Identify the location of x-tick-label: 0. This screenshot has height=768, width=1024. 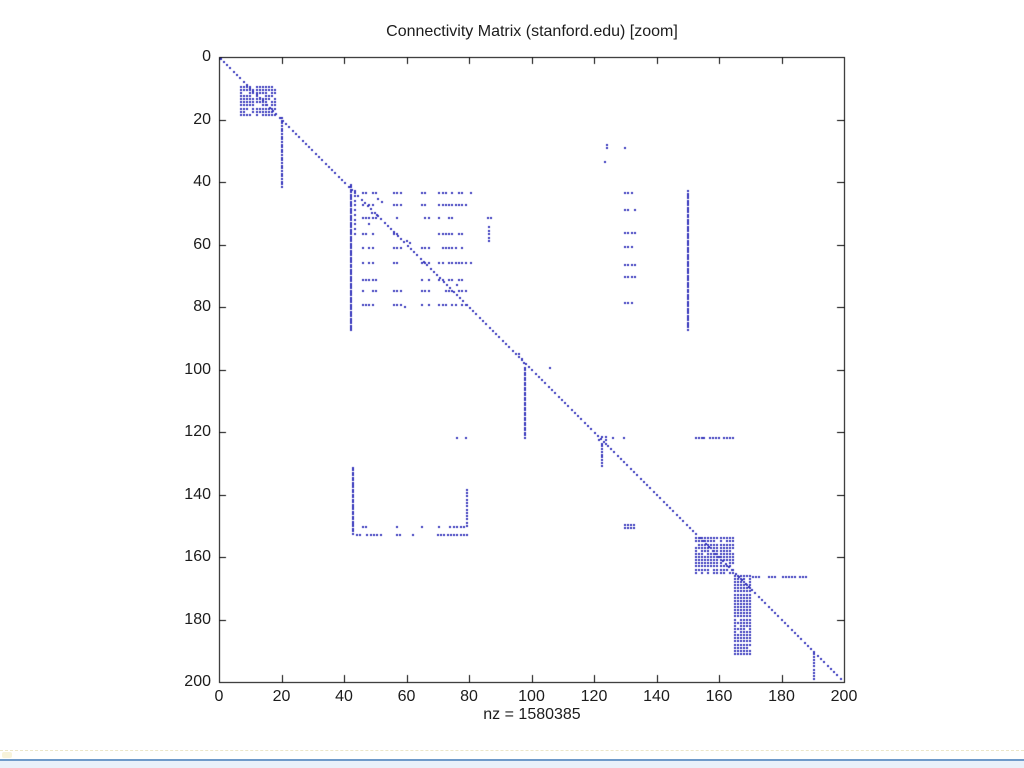
(219, 696).